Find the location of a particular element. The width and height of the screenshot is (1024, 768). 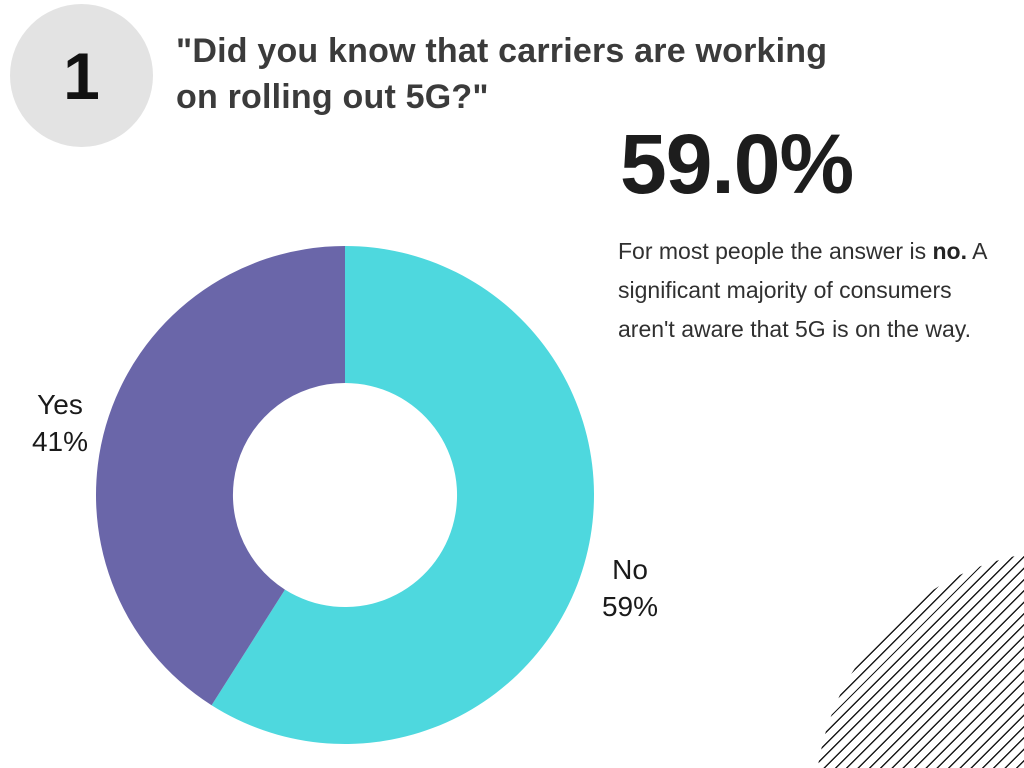

question-title-line2: on rolling out 5G?" is located at coordinates (332, 97).